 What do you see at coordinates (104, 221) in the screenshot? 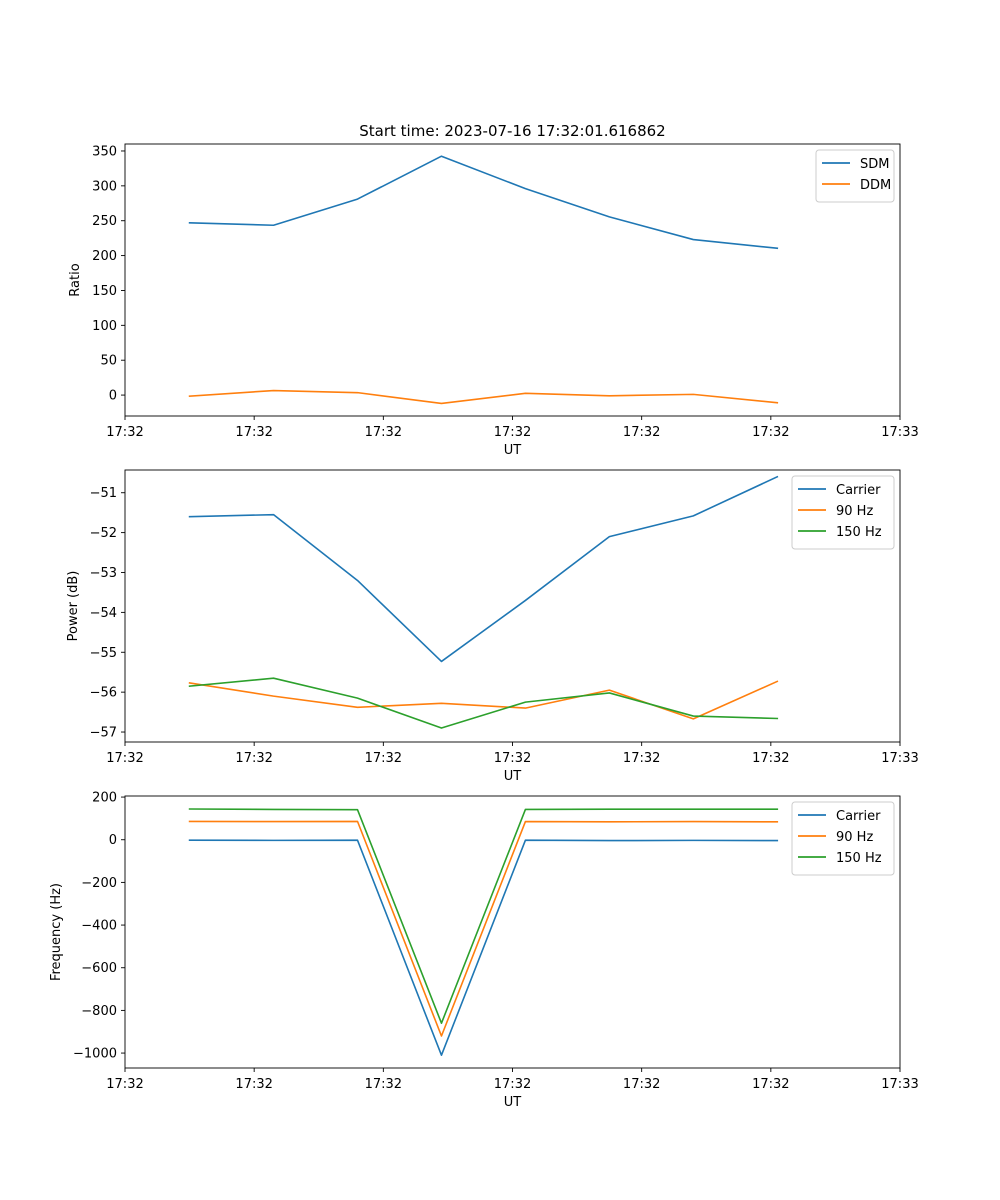
I see `y-tick-label: 250` at bounding box center [104, 221].